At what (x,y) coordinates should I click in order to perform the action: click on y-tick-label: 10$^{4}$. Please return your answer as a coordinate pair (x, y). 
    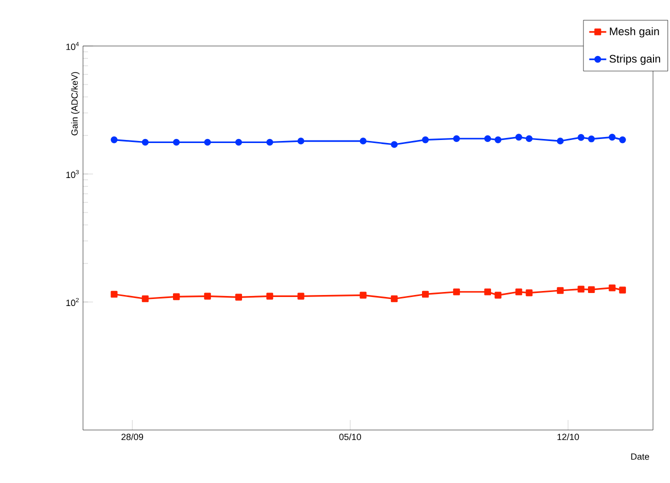
    Looking at the image, I should click on (72, 46).